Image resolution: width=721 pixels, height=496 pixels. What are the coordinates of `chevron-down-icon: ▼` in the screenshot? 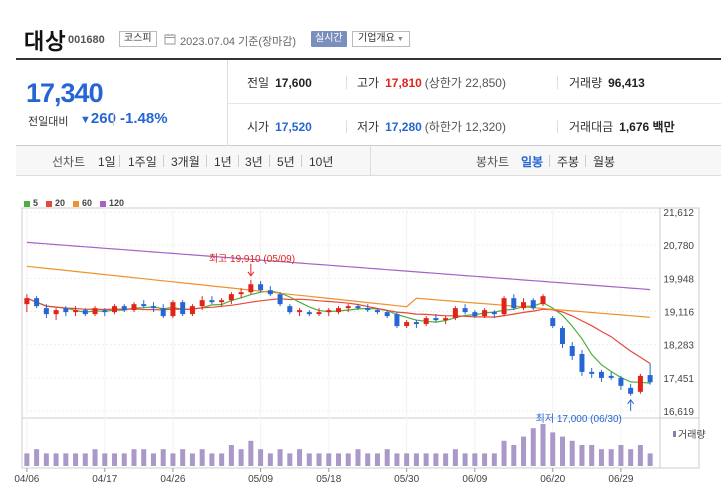 It's located at (400, 39).